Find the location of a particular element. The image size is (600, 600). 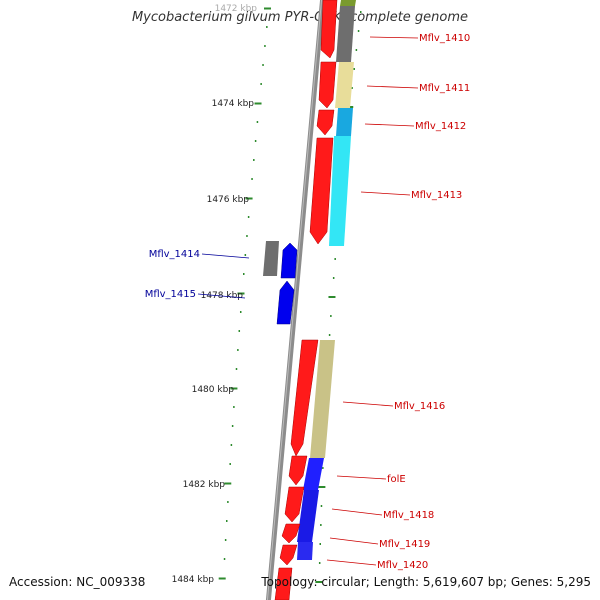

scale-label: 1476 kbp is located at coordinates (228, 200).